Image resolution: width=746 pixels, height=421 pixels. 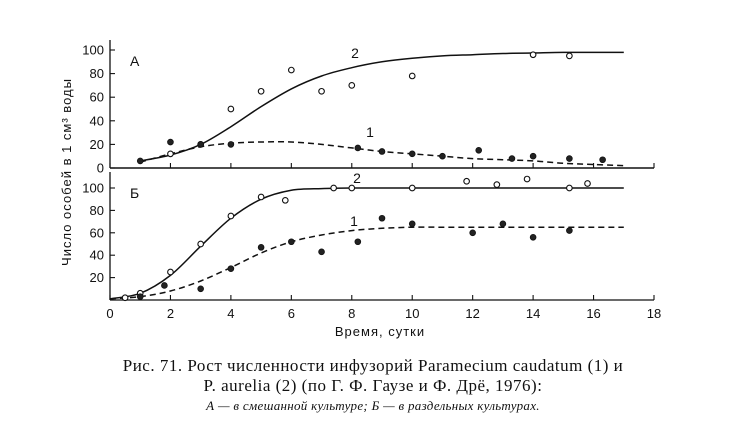 I want to click on panel-b-series-1-label: 1, so click(x=354, y=221).